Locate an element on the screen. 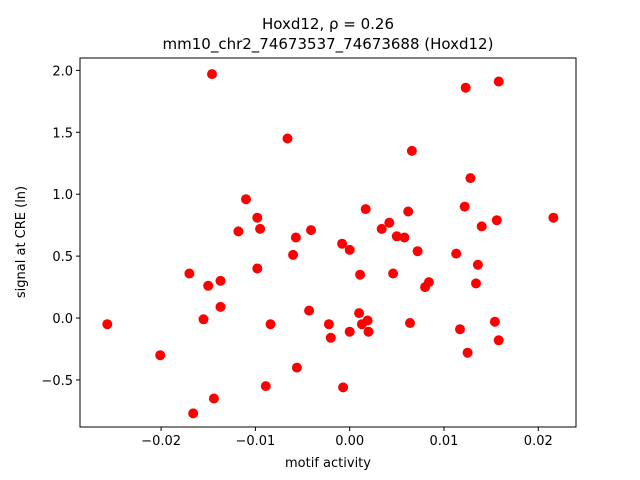  y-tick-label: 2.0 is located at coordinates (62, 71).